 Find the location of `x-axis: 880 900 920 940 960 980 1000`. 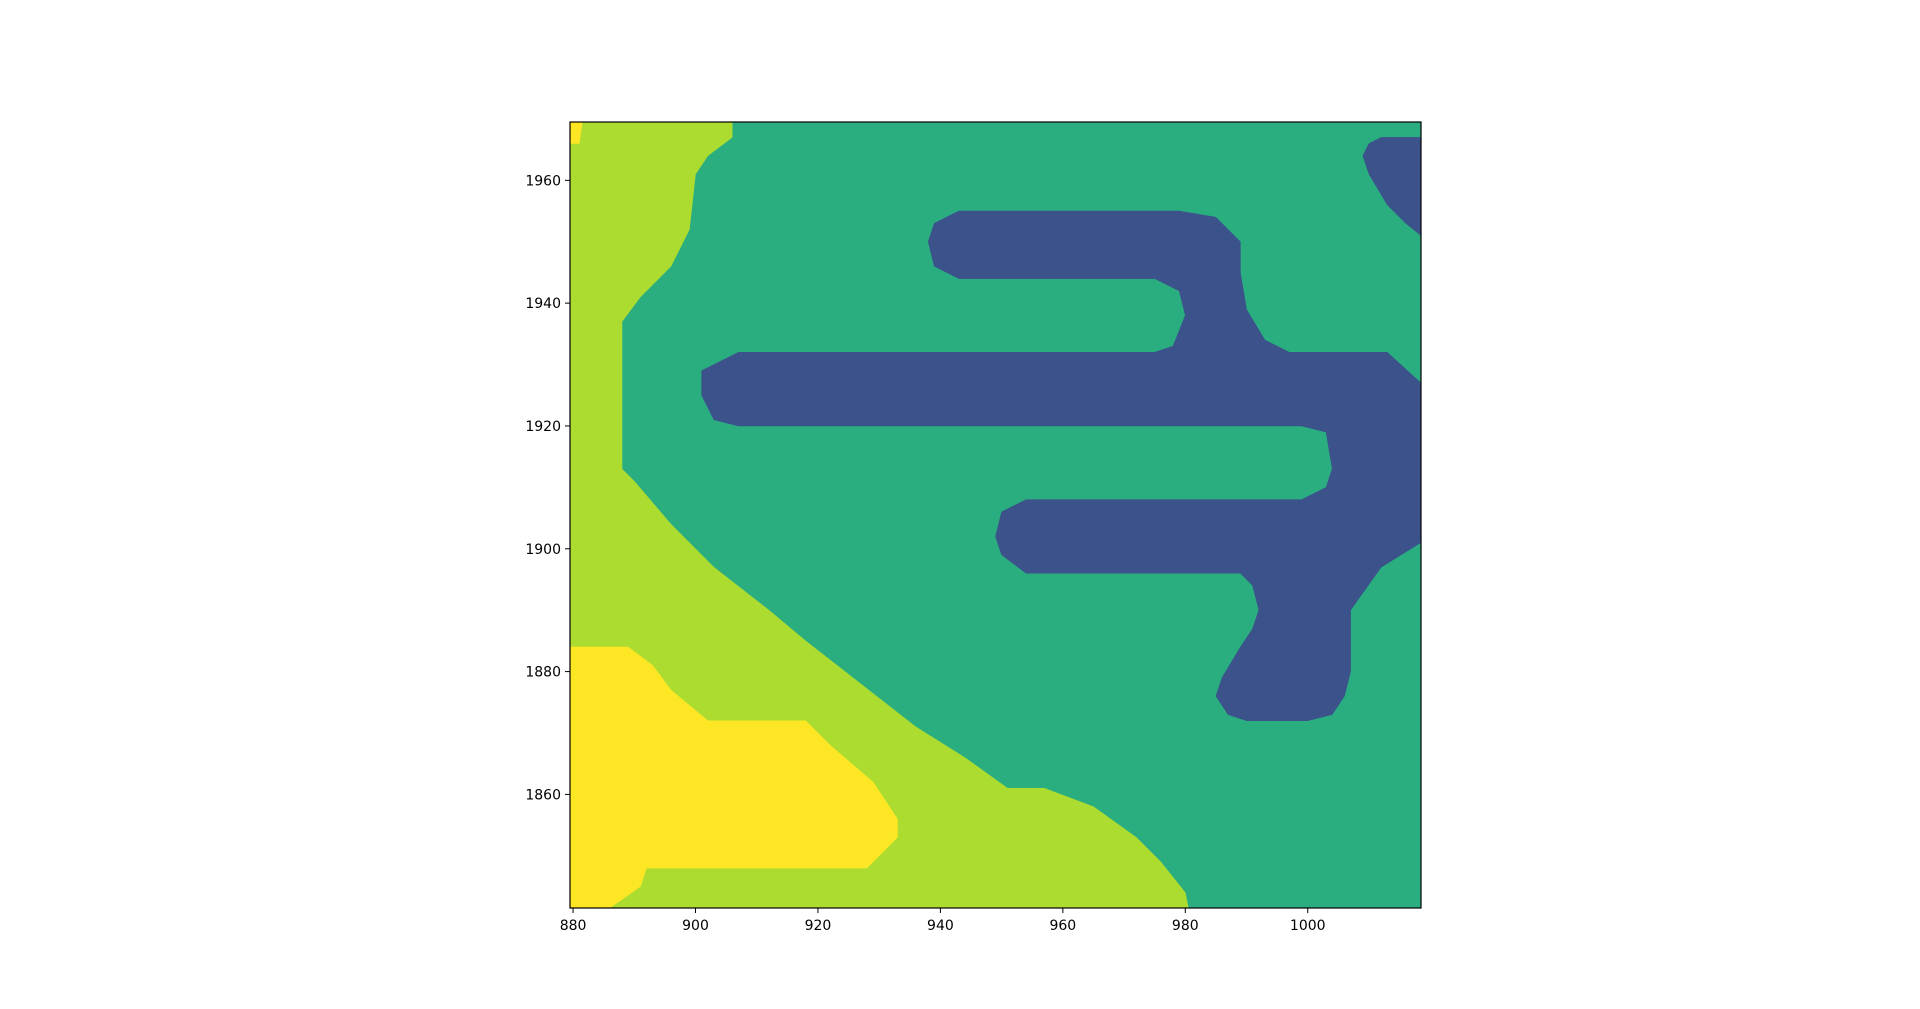

x-axis: 880 900 920 940 960 980 1000 is located at coordinates (943, 921).